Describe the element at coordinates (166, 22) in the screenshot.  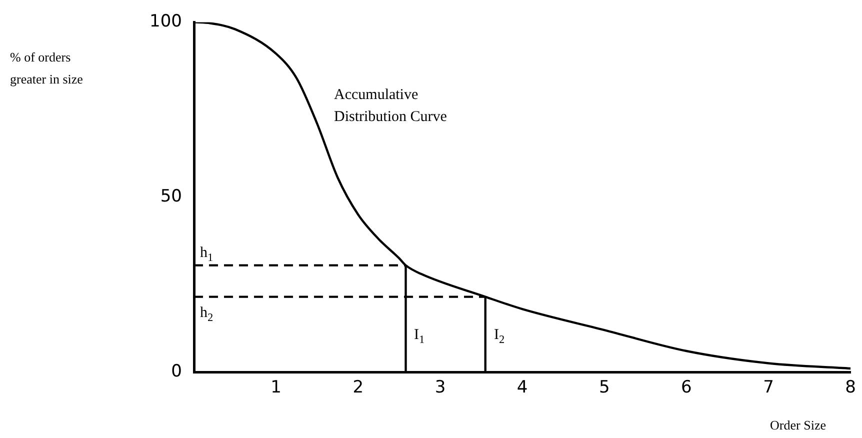
I see `y-tick-label: 100` at that location.